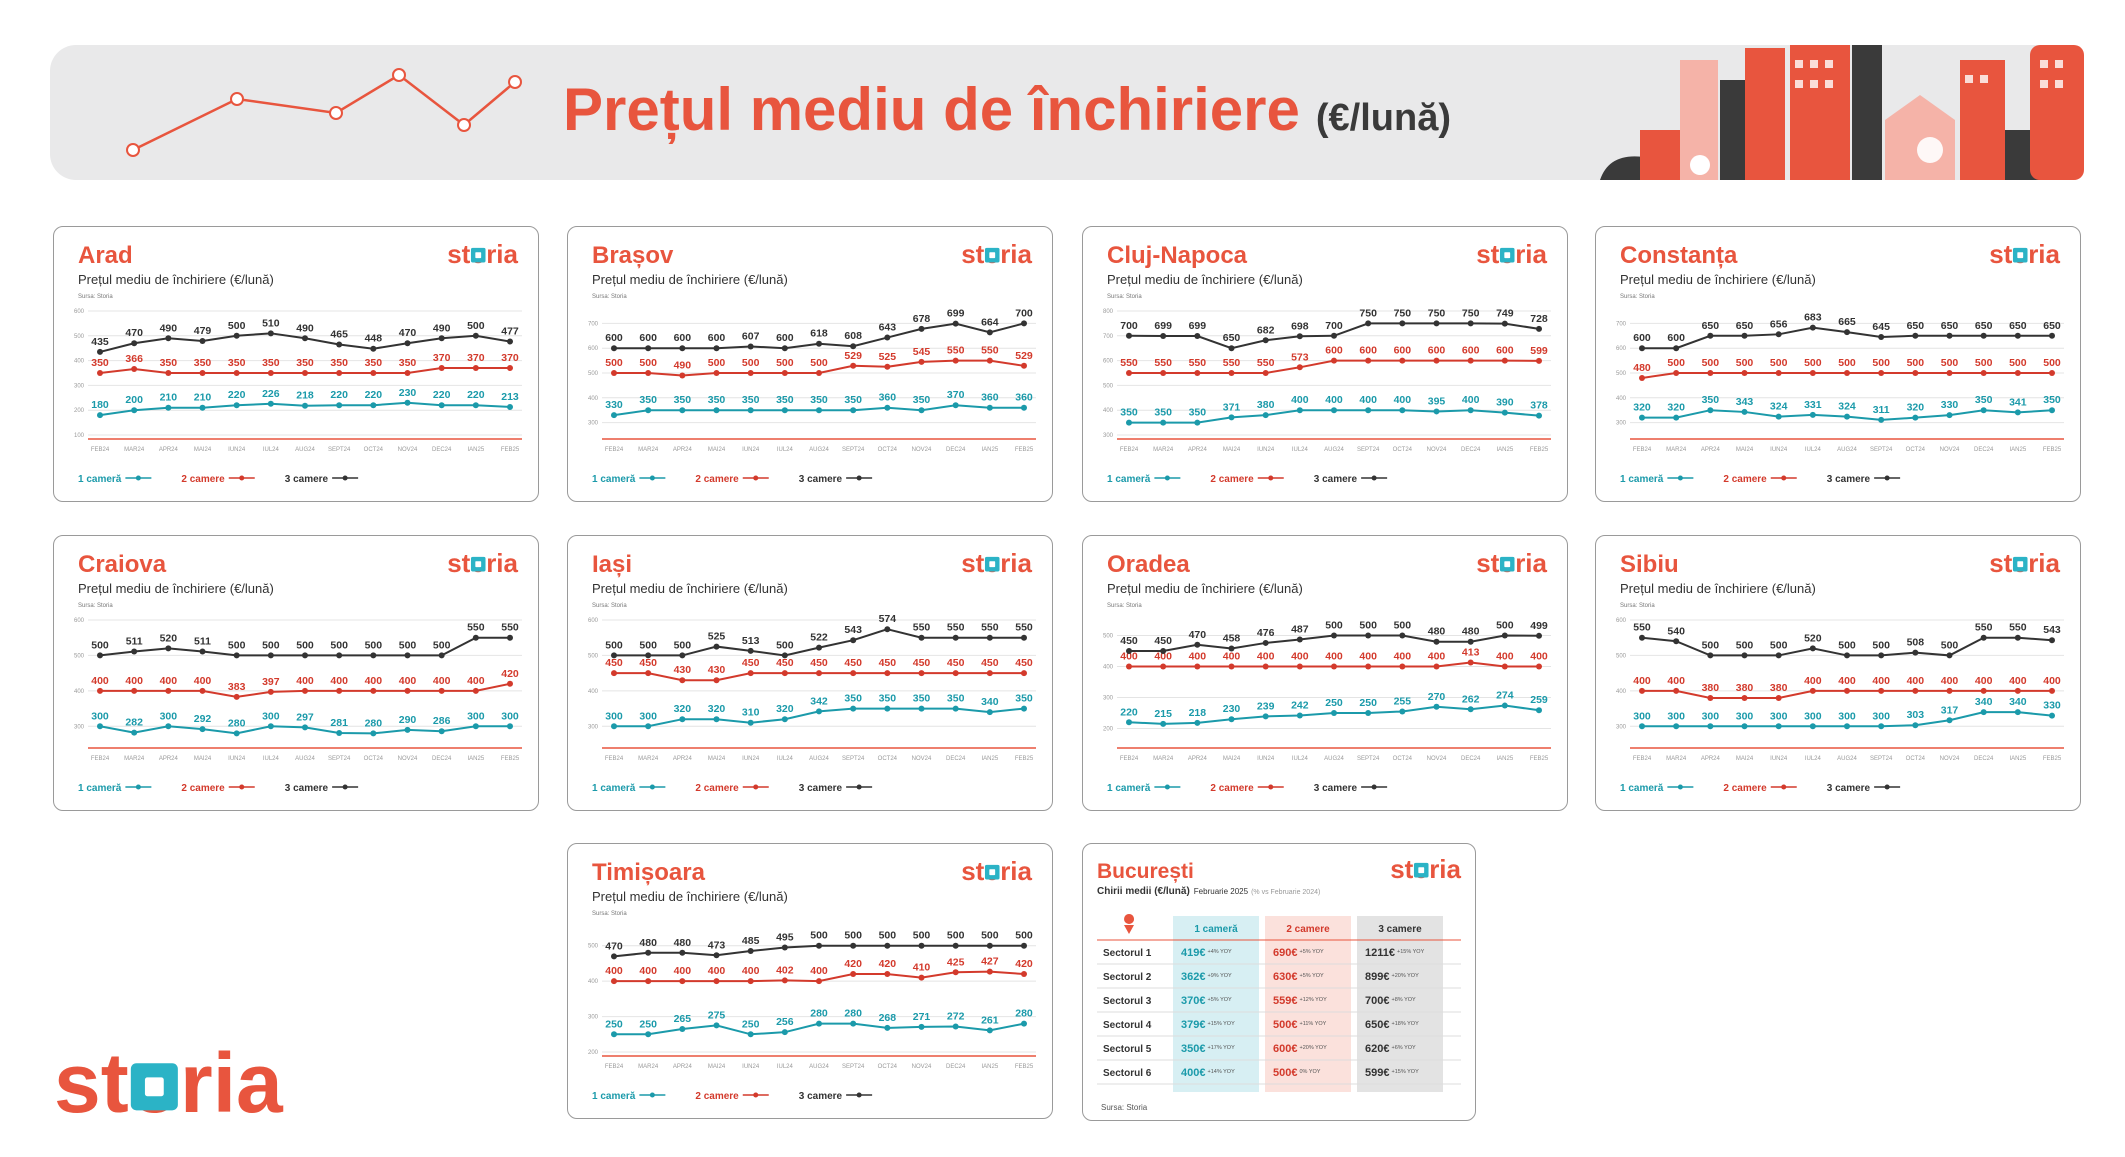 The image size is (2125, 1157). What do you see at coordinates (510, 332) in the screenshot?
I see `data-label: 477` at bounding box center [510, 332].